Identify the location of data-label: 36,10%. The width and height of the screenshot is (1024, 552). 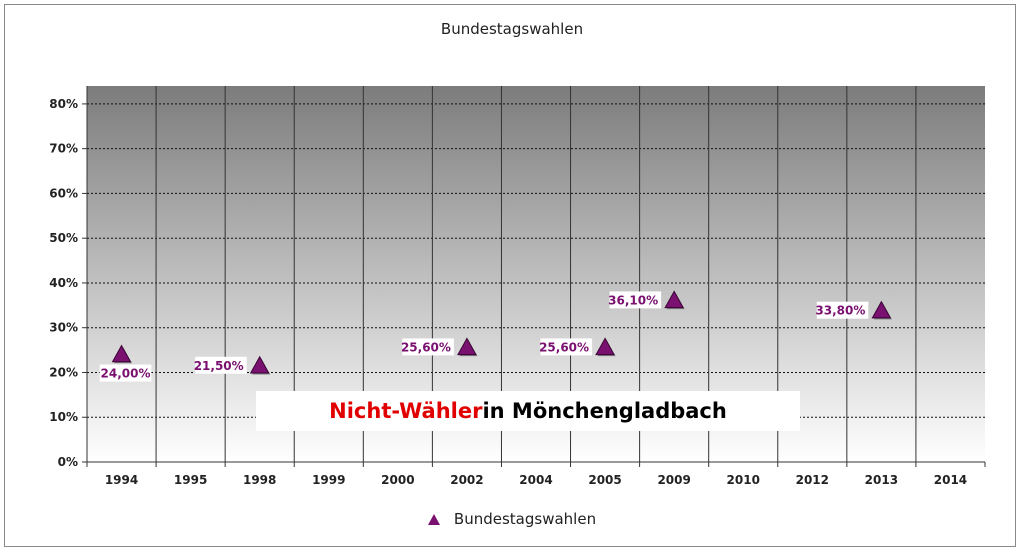
(633, 300).